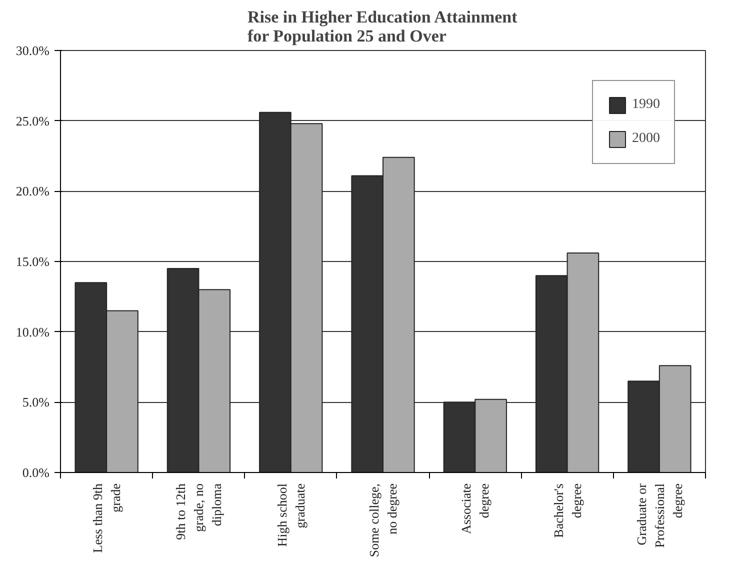  What do you see at coordinates (383, 520) in the screenshot?
I see `x-tick-label: Some college, no degree` at bounding box center [383, 520].